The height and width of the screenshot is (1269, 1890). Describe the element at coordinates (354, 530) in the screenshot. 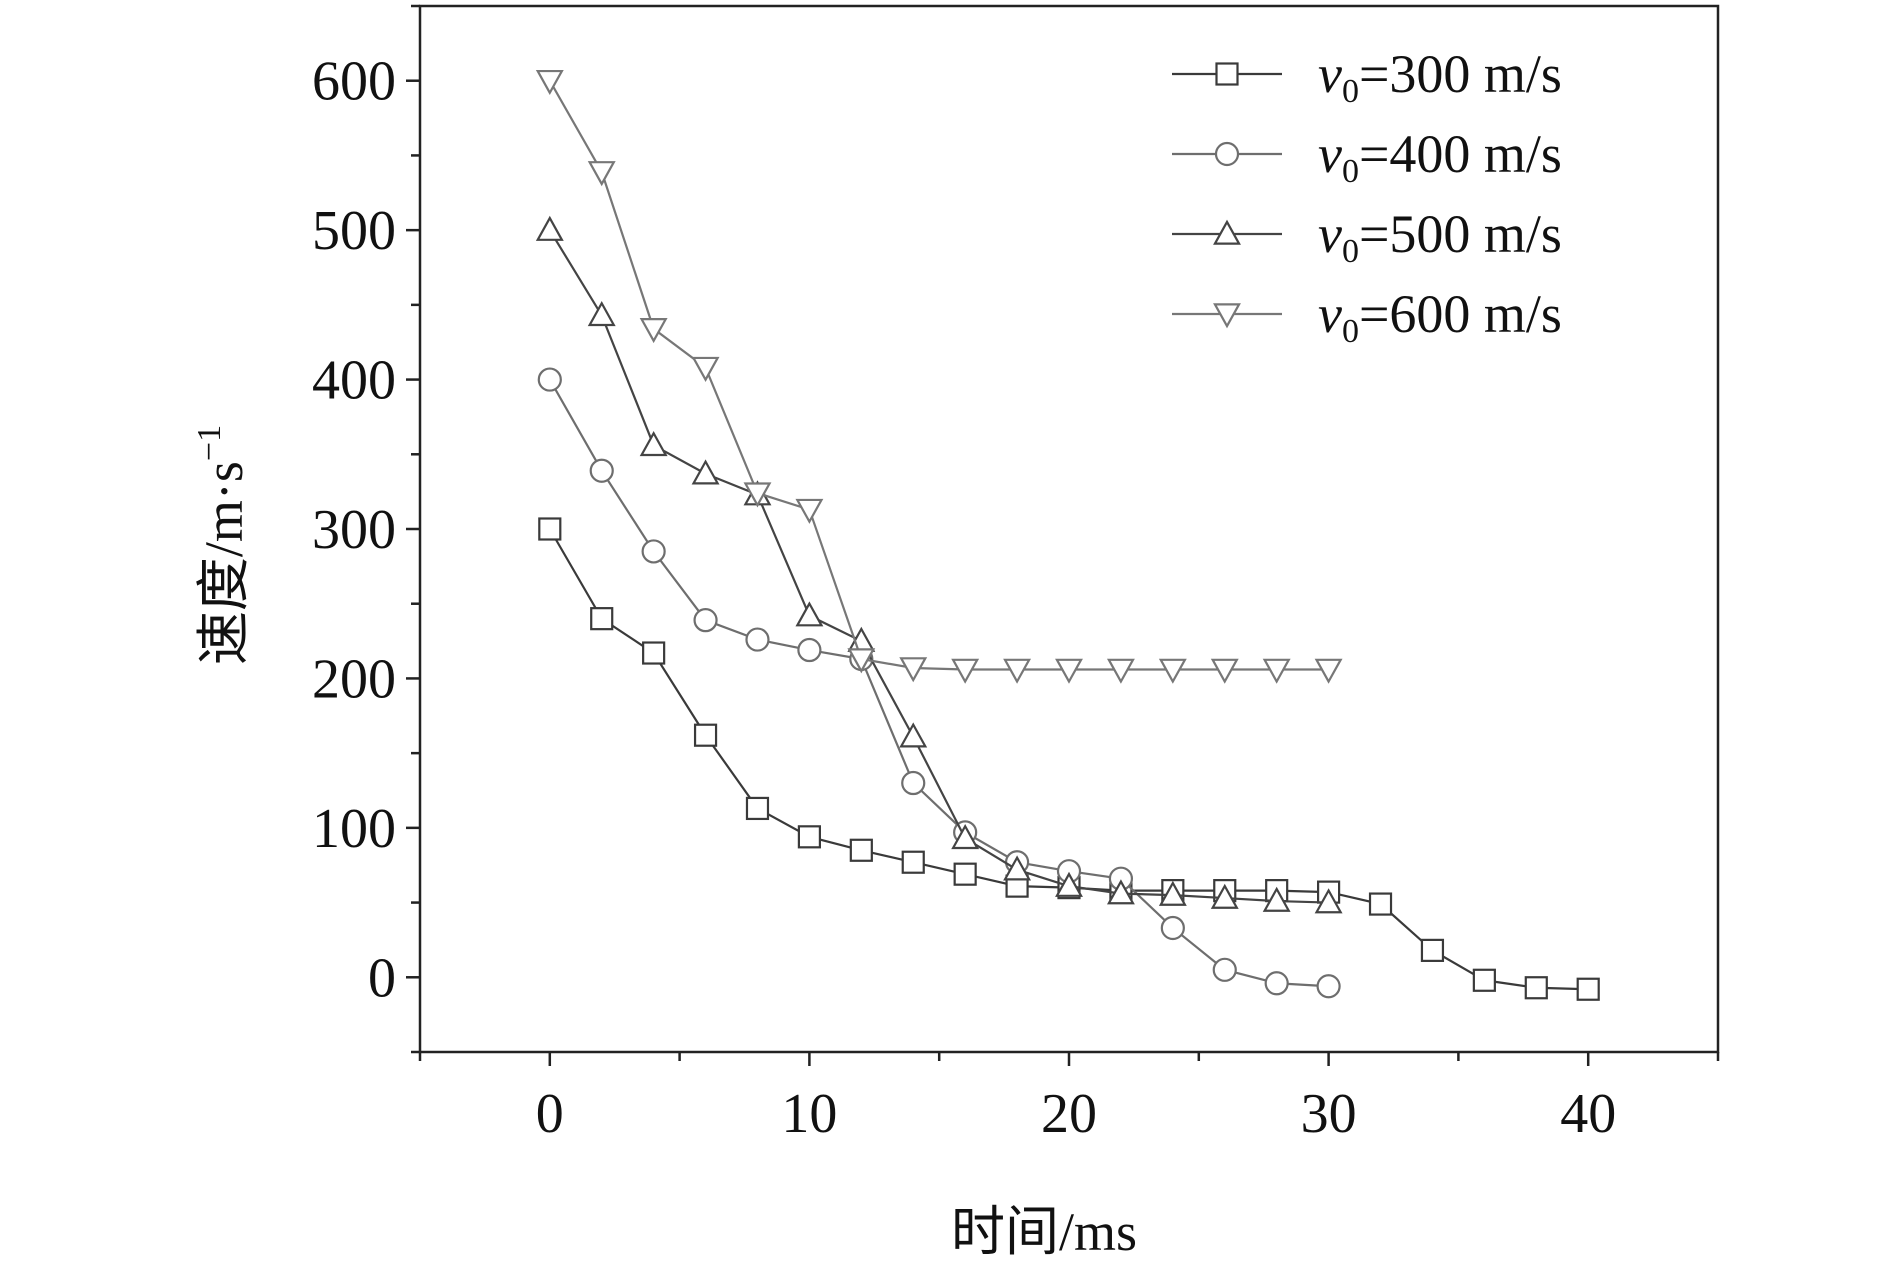

I see `y-tick-label: 300` at that location.